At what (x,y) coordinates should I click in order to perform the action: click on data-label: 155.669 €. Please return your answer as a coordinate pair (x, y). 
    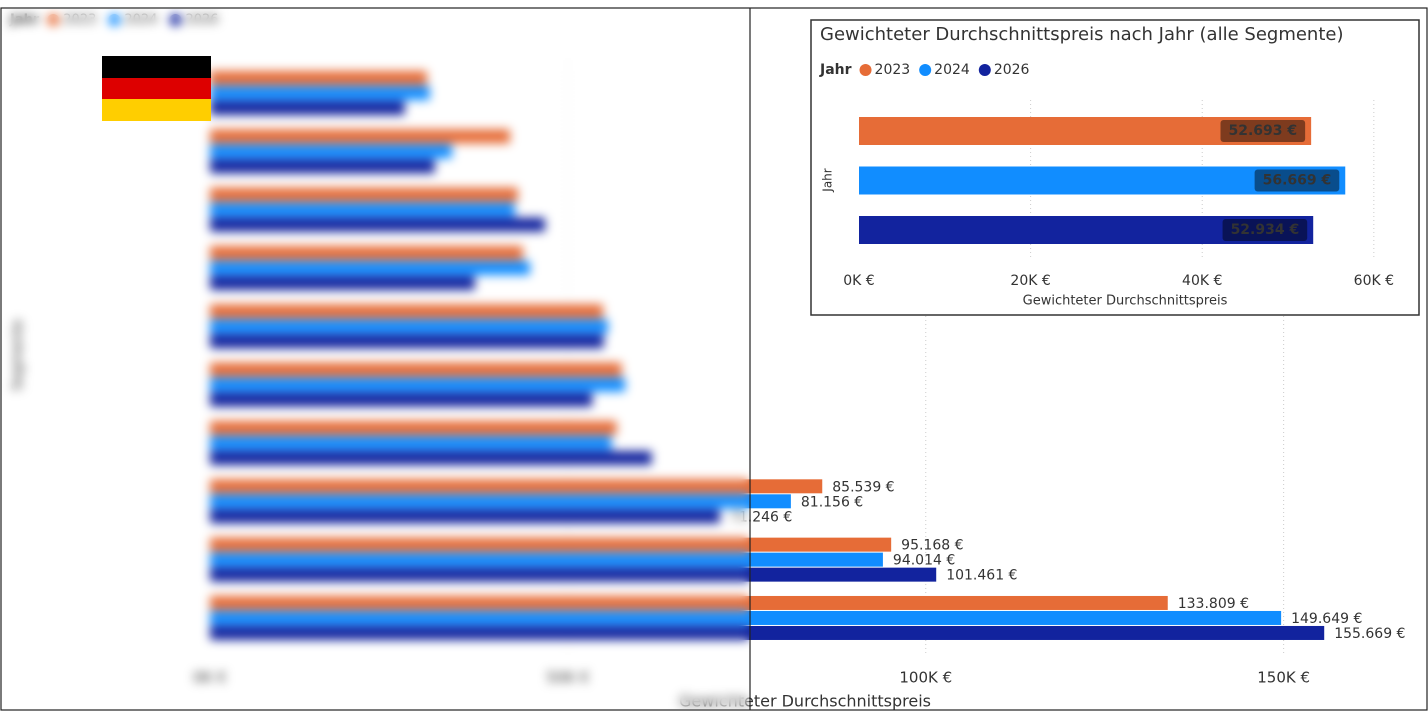
    Looking at the image, I should click on (1369, 634).